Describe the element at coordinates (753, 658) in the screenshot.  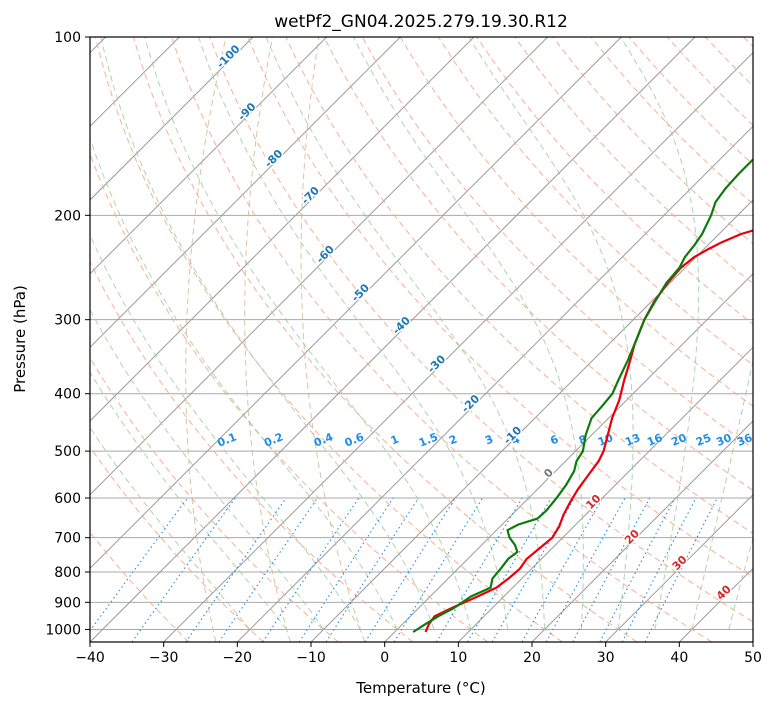
I see `x-tick-label: 50` at that location.